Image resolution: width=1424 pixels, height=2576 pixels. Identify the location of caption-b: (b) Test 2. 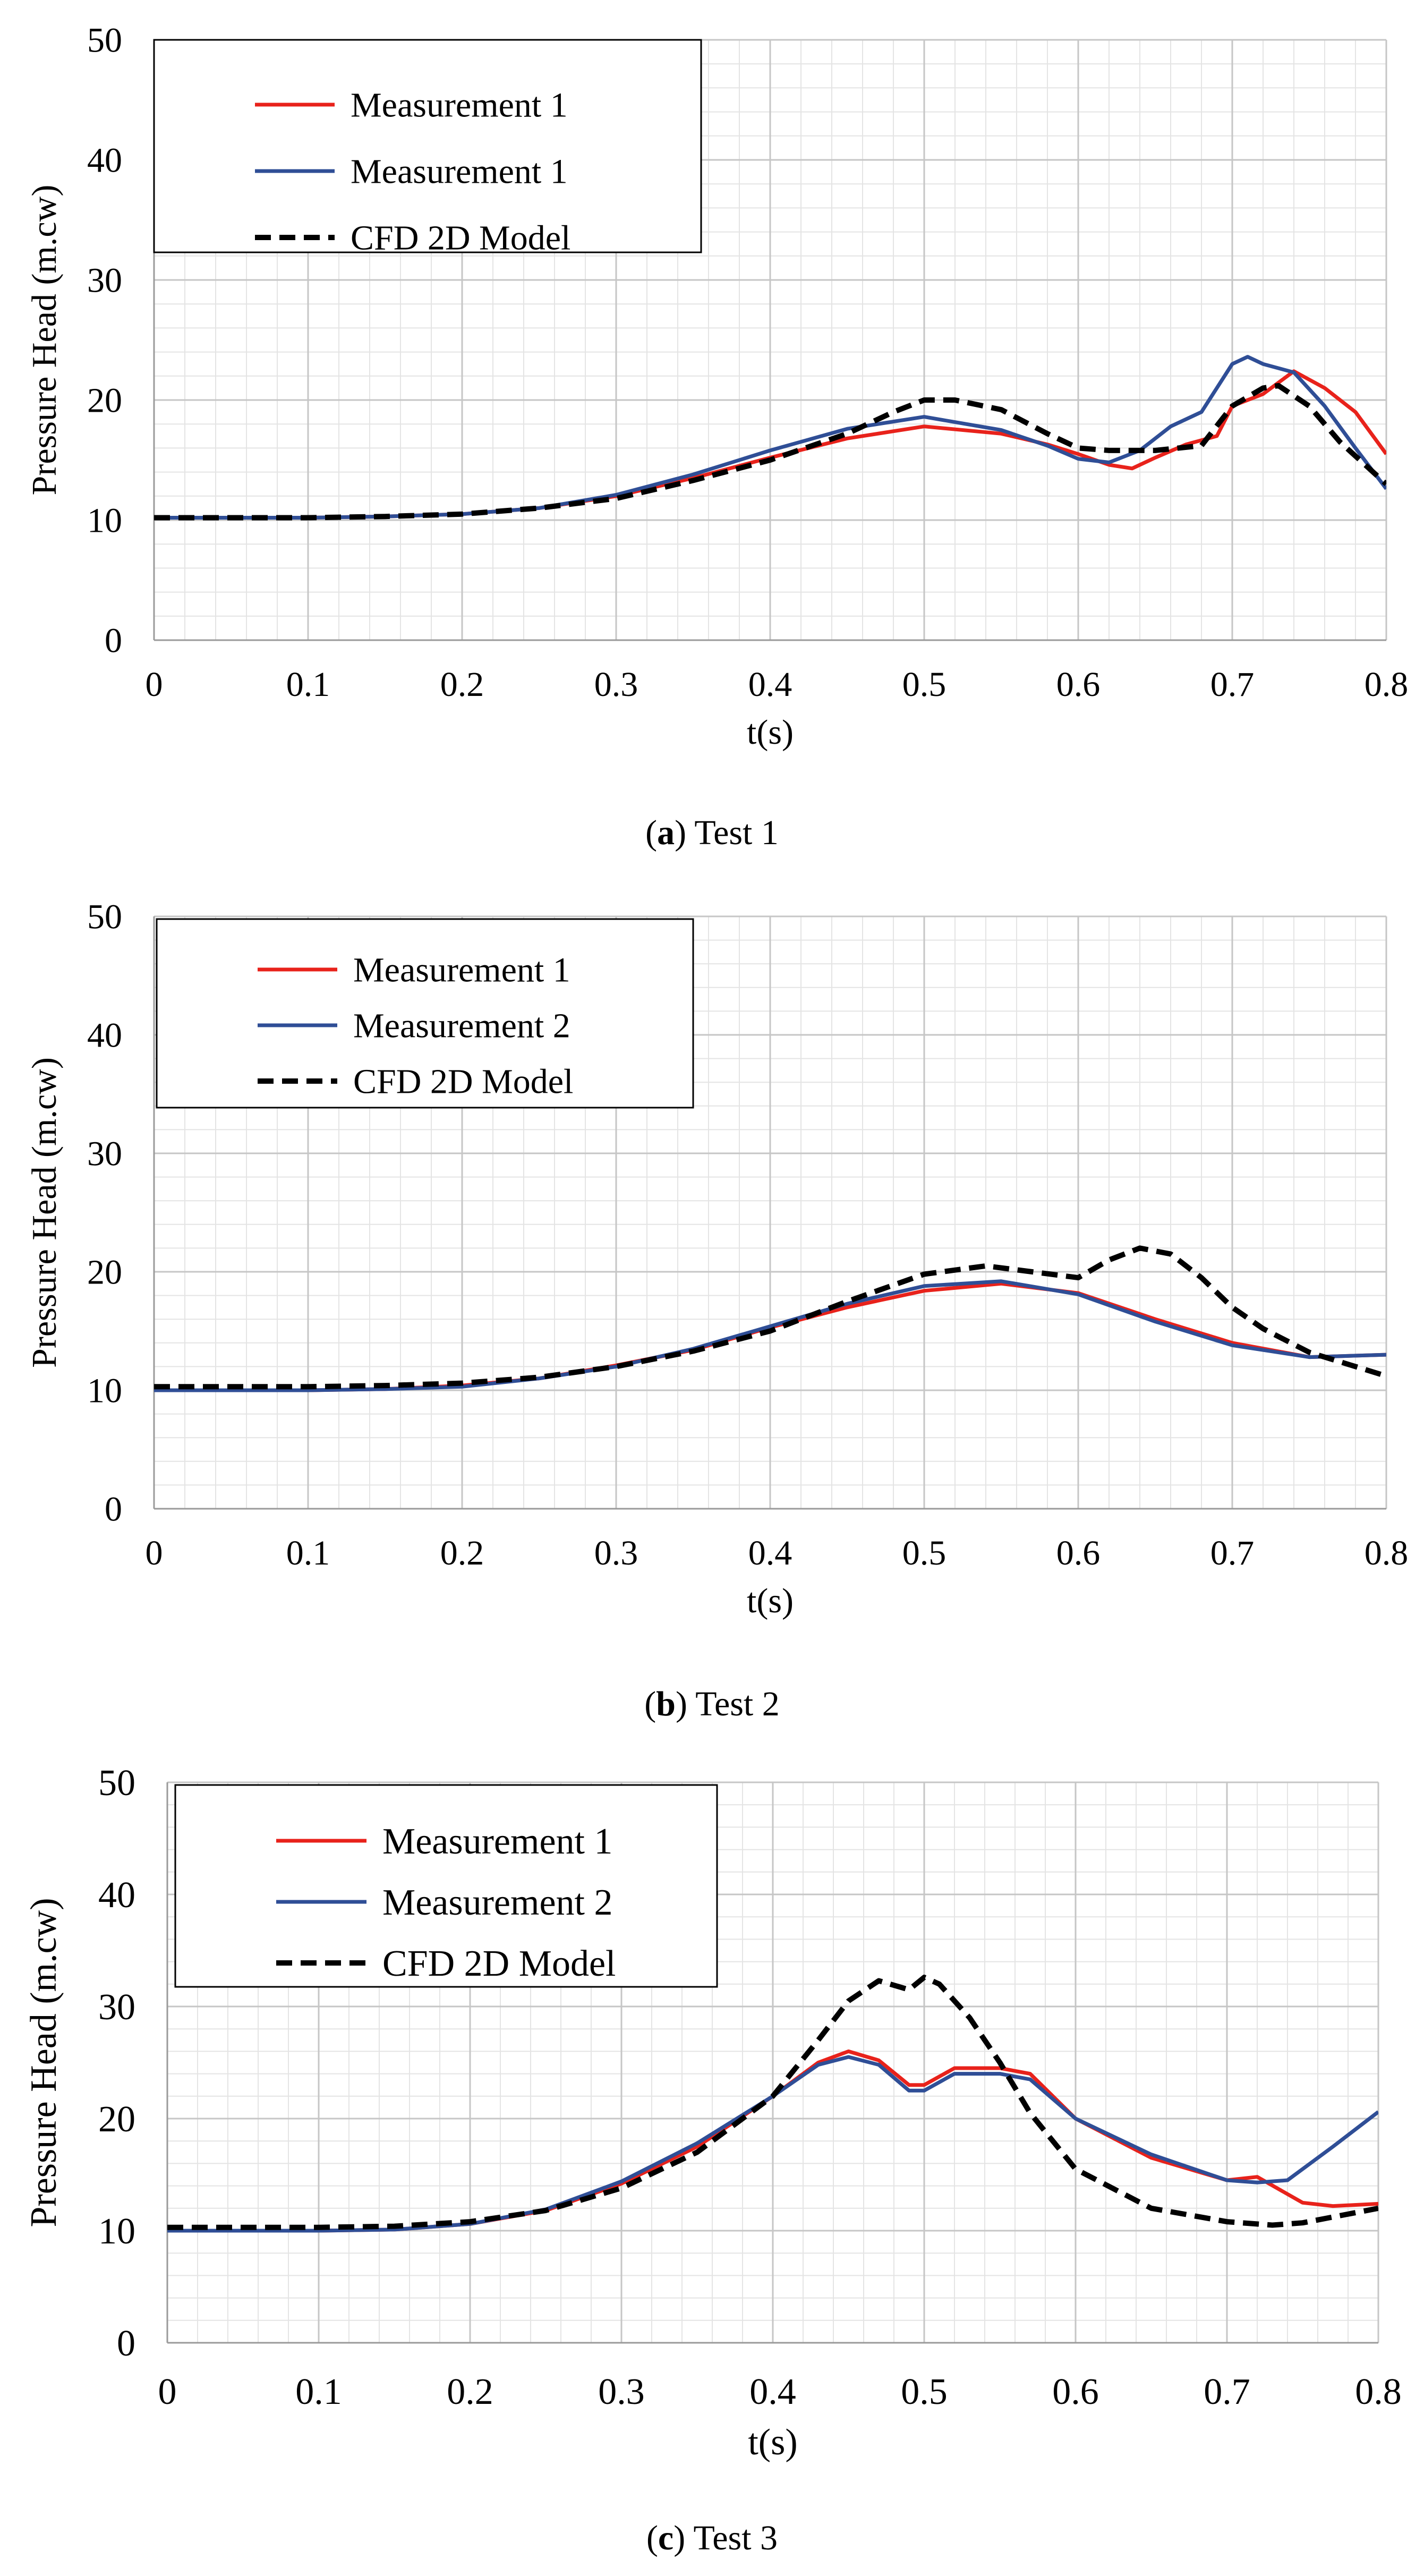
(712, 1704).